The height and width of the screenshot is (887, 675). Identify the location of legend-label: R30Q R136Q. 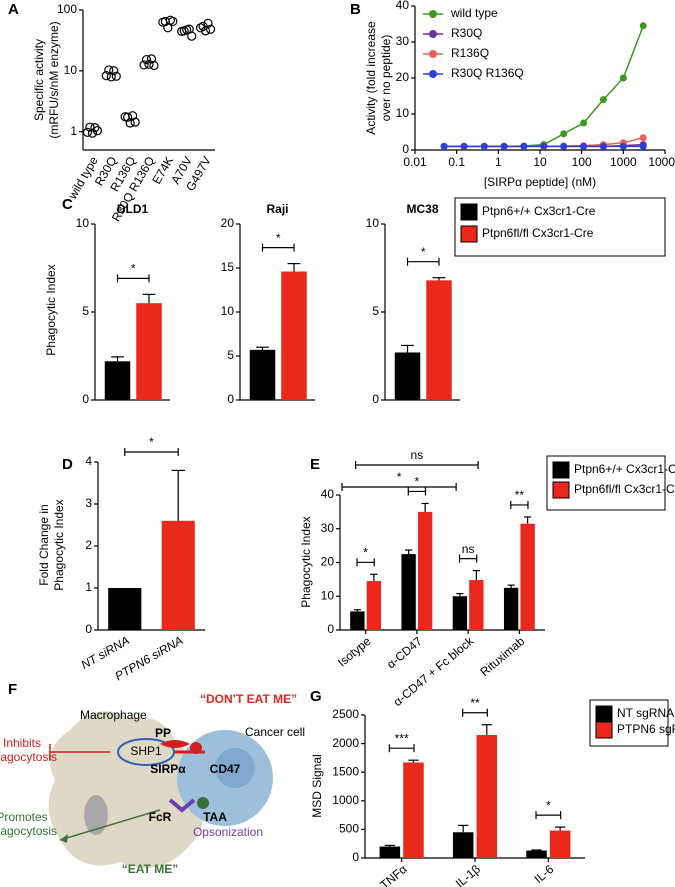
(487, 73).